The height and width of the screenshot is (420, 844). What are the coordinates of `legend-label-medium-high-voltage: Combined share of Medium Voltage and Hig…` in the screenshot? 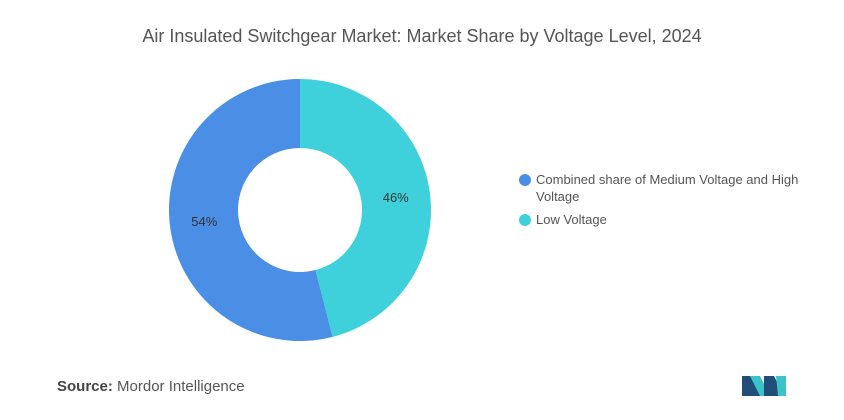 It's located at (667, 188).